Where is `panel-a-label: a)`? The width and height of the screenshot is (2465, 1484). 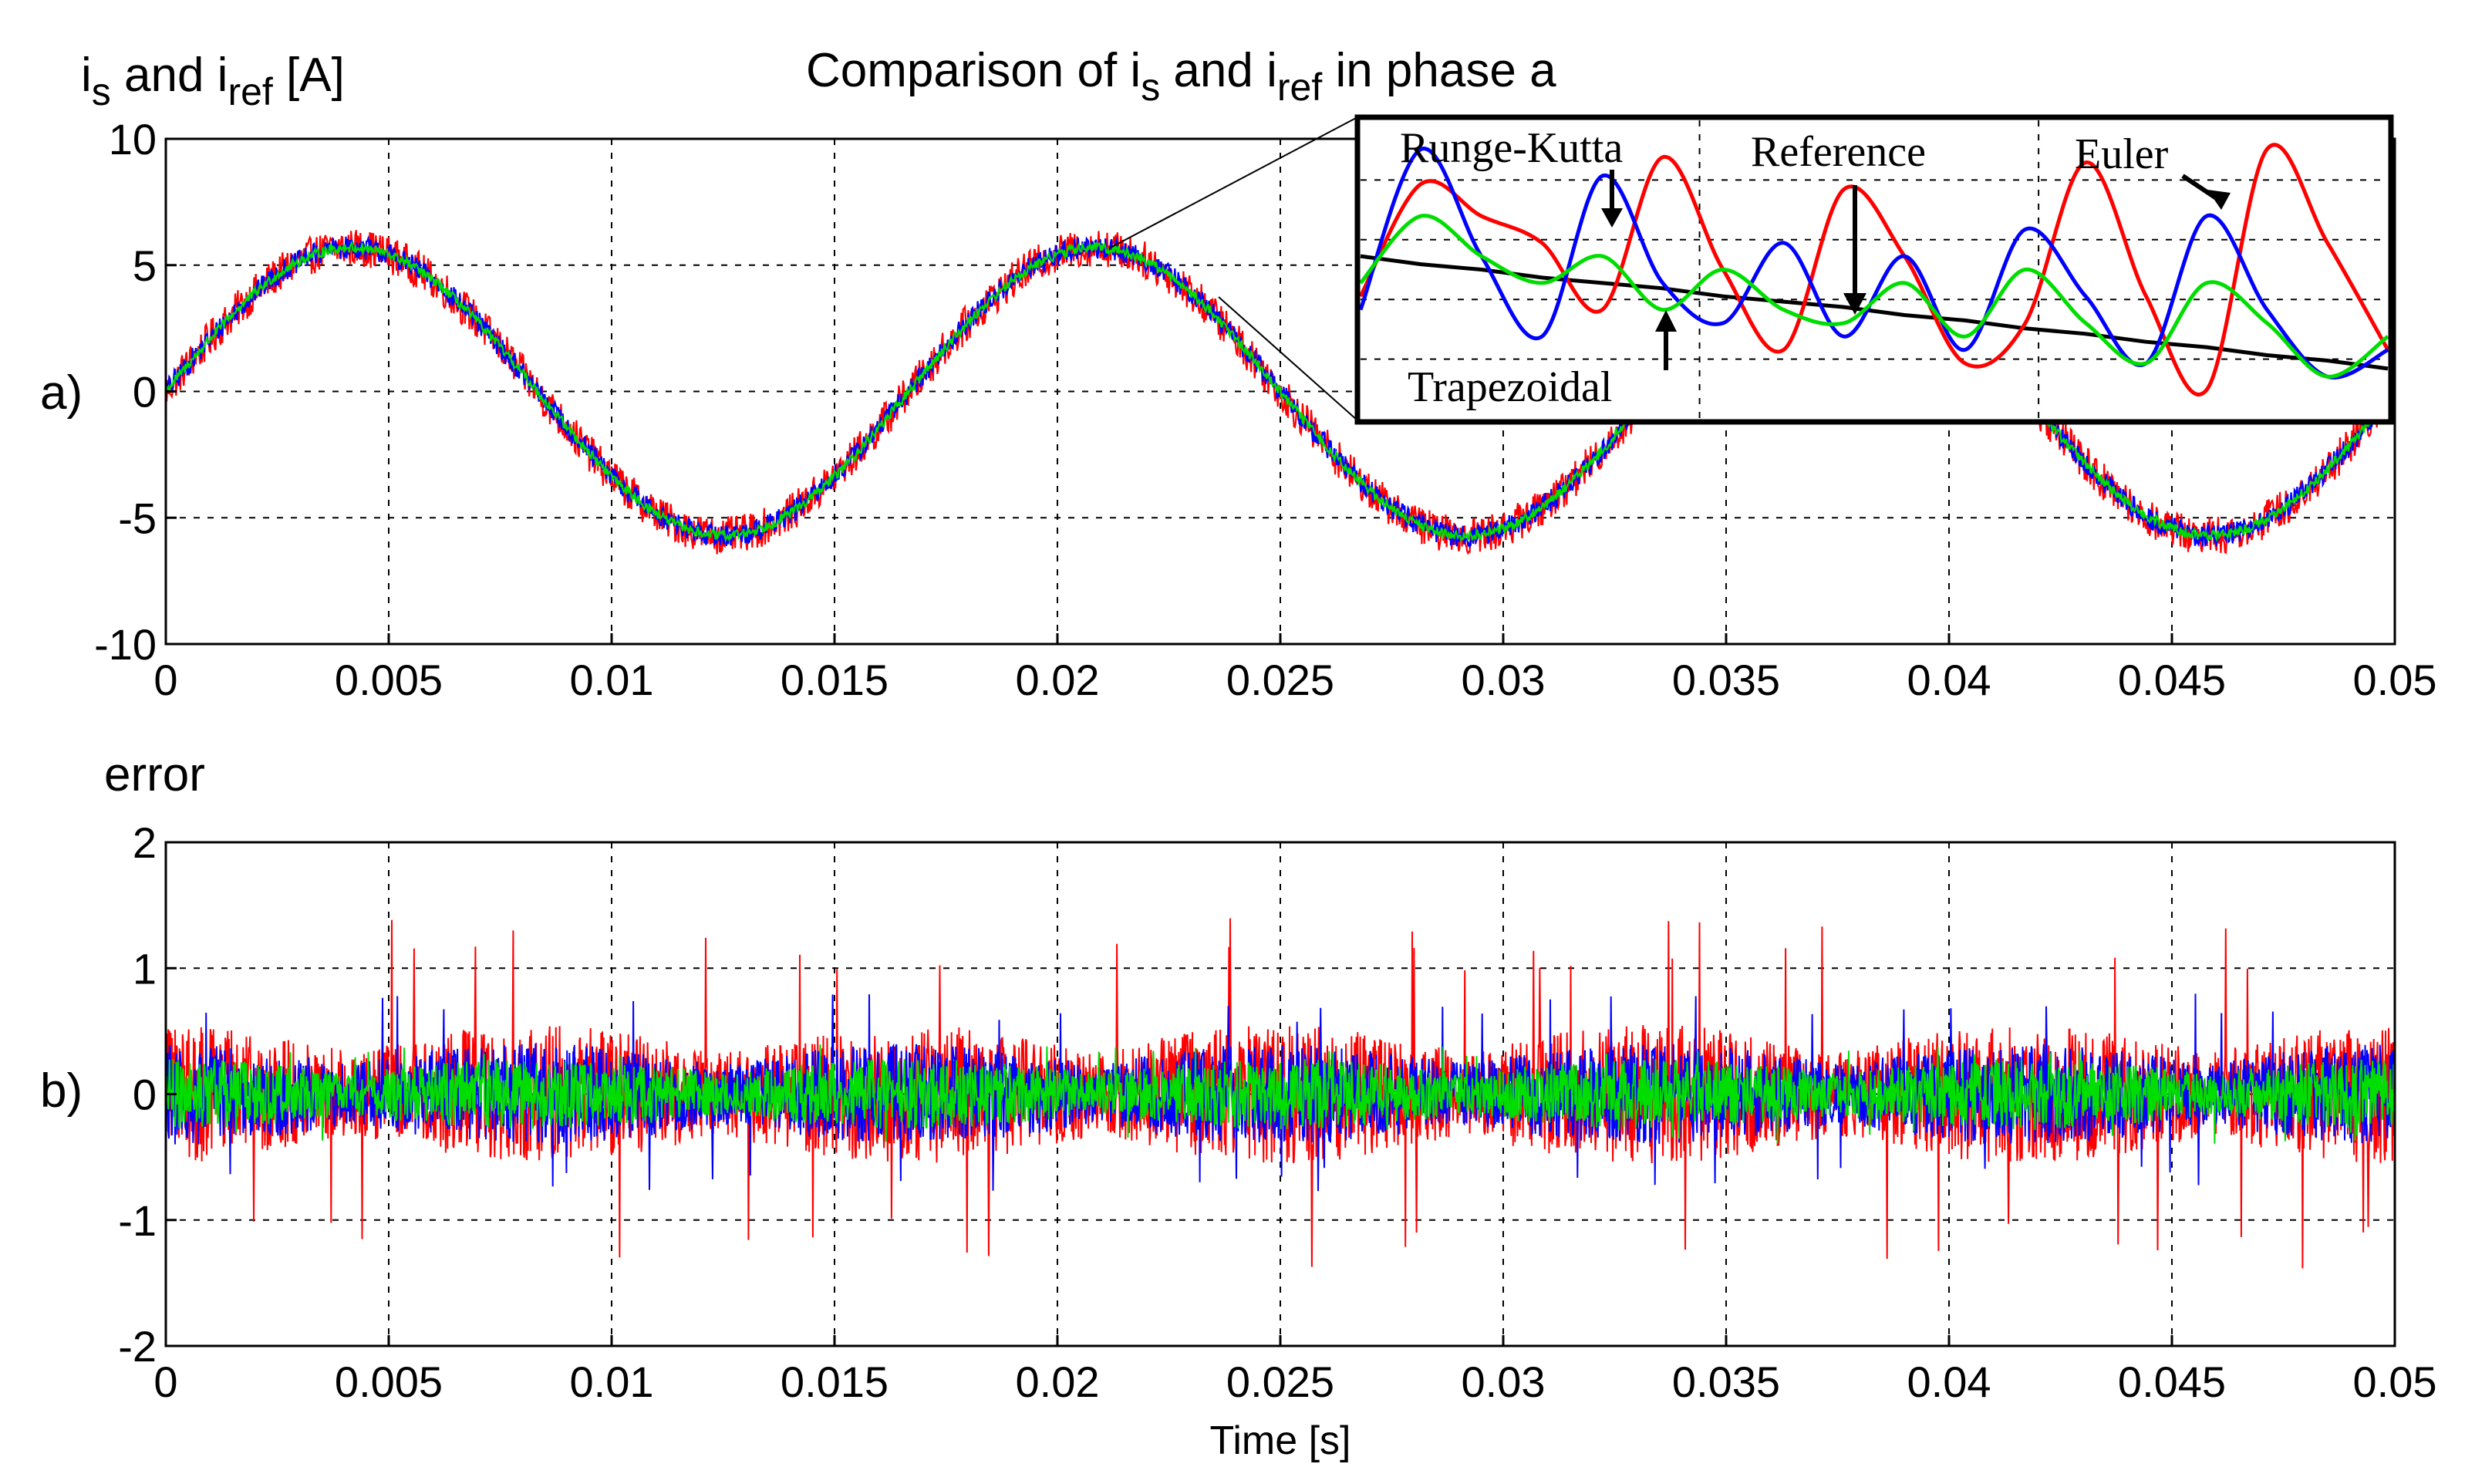
panel-a-label: a) is located at coordinates (61, 393).